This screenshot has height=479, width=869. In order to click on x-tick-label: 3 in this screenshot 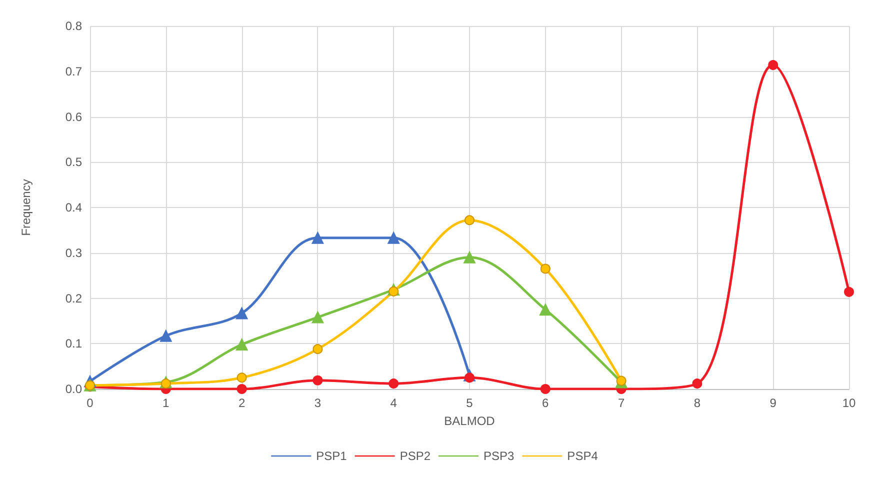, I will do `click(318, 403)`.